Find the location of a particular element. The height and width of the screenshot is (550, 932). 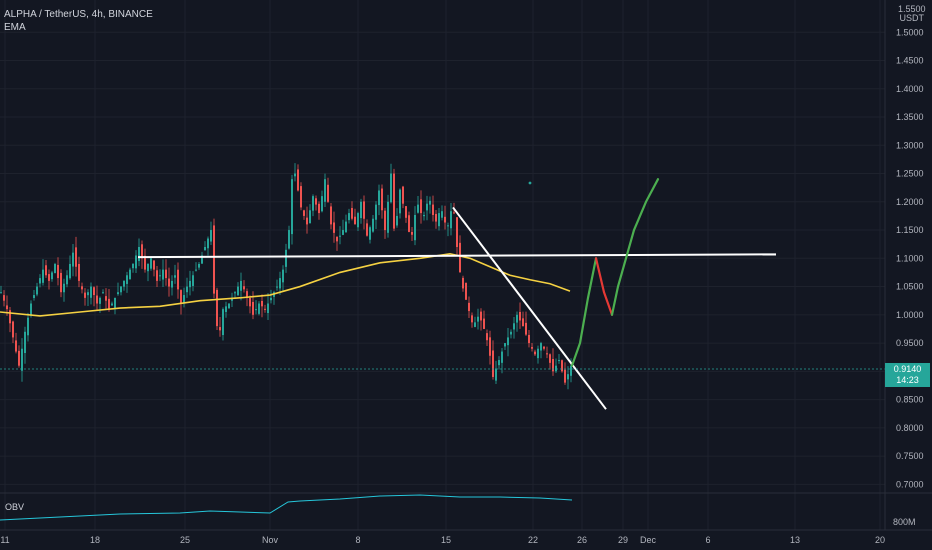

time-tick-label: 29 is located at coordinates (623, 540).